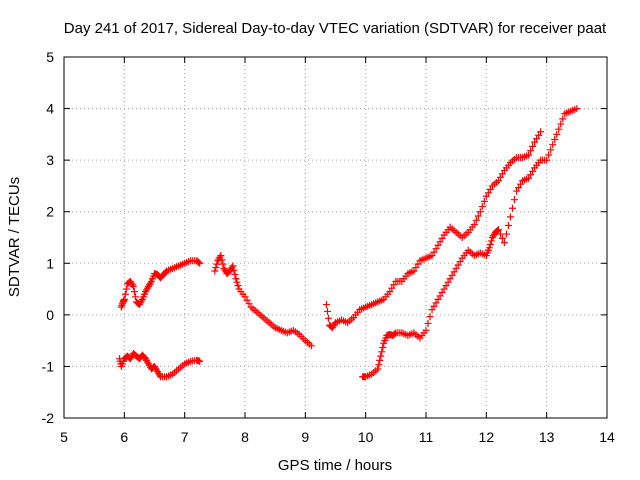 Image resolution: width=640 pixels, height=480 pixels. What do you see at coordinates (50, 109) in the screenshot?
I see `y-tick-label: 4` at bounding box center [50, 109].